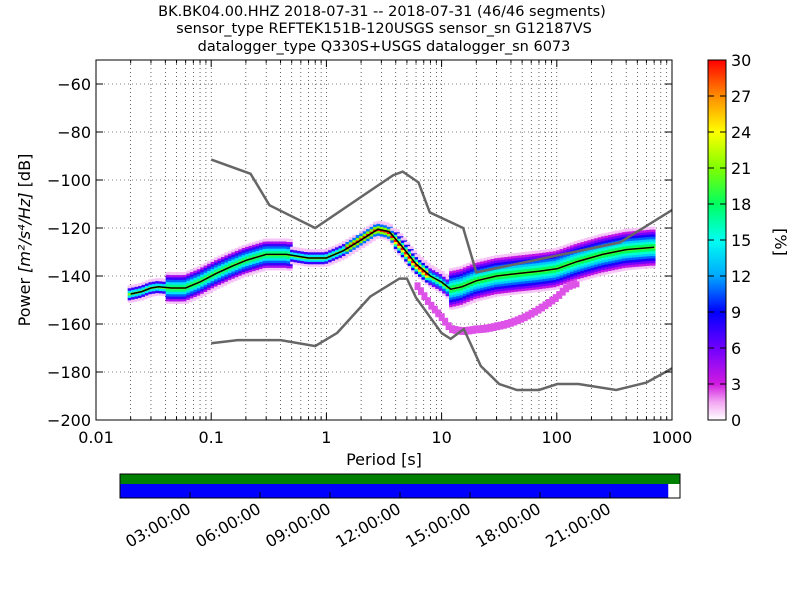  What do you see at coordinates (96, 437) in the screenshot?
I see `x-tick-label: 0.01` at bounding box center [96, 437].